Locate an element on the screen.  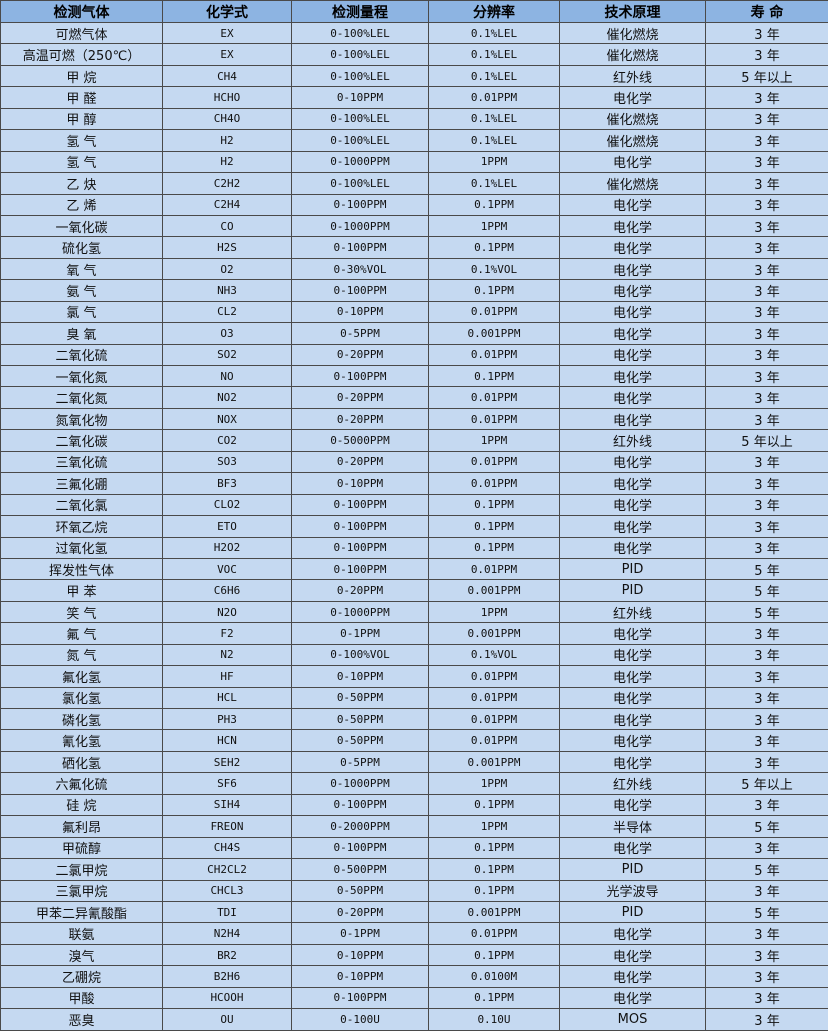
cell-formula: ETO is located at coordinates (227, 526).